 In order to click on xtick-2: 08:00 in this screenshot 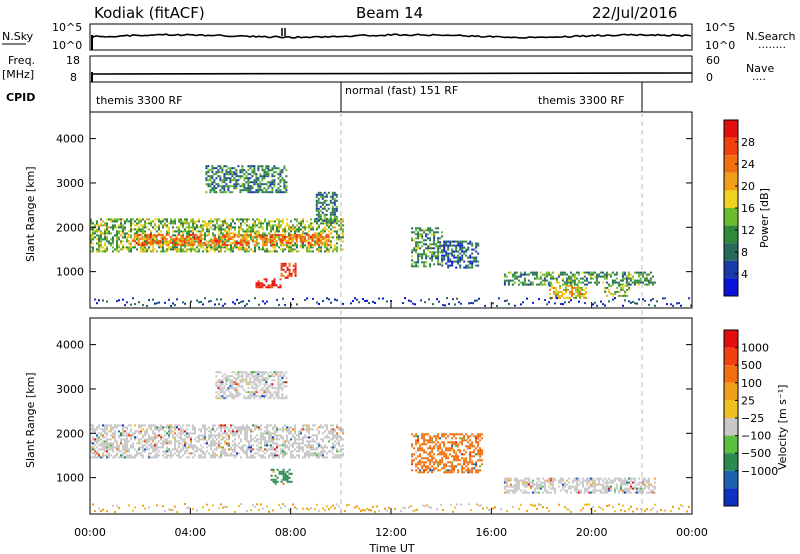, I will do `click(291, 532)`.